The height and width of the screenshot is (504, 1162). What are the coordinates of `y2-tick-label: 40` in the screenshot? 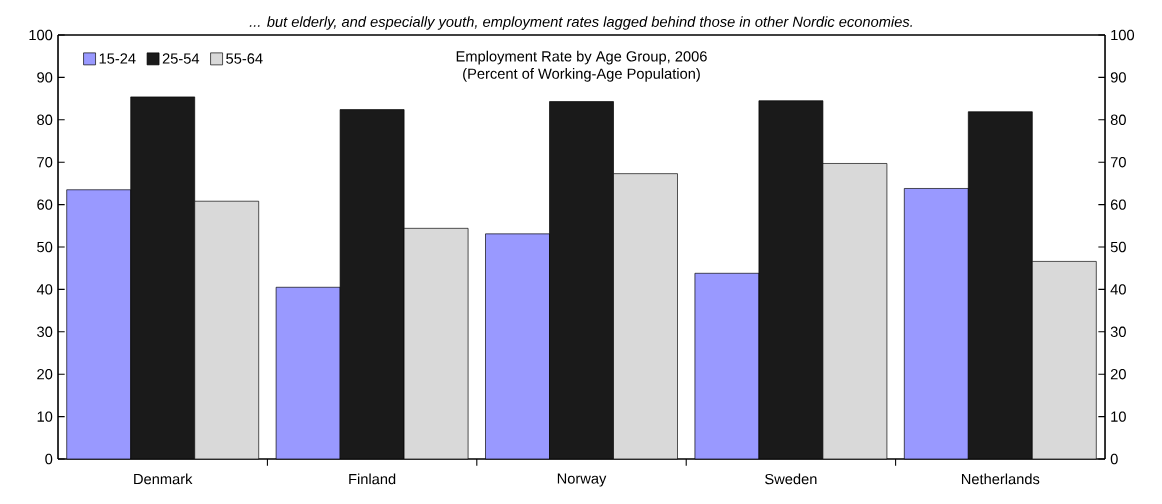 It's located at (1118, 289).